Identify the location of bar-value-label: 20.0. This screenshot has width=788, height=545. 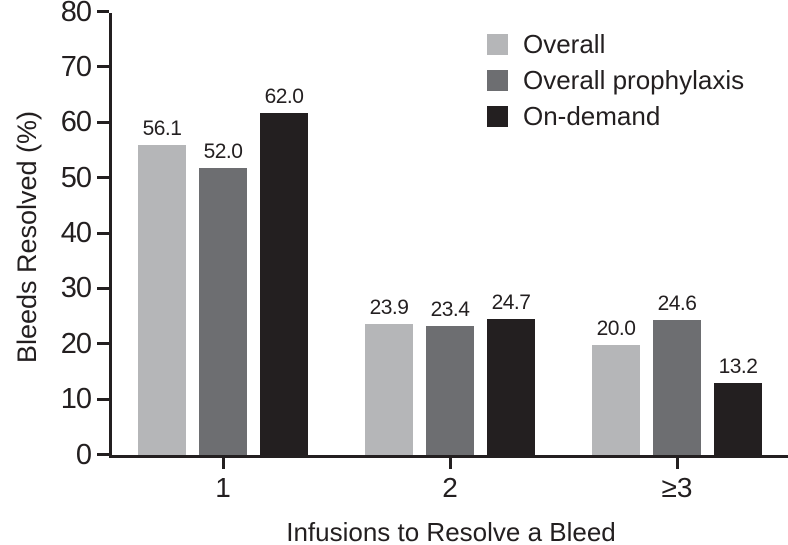
(616, 328).